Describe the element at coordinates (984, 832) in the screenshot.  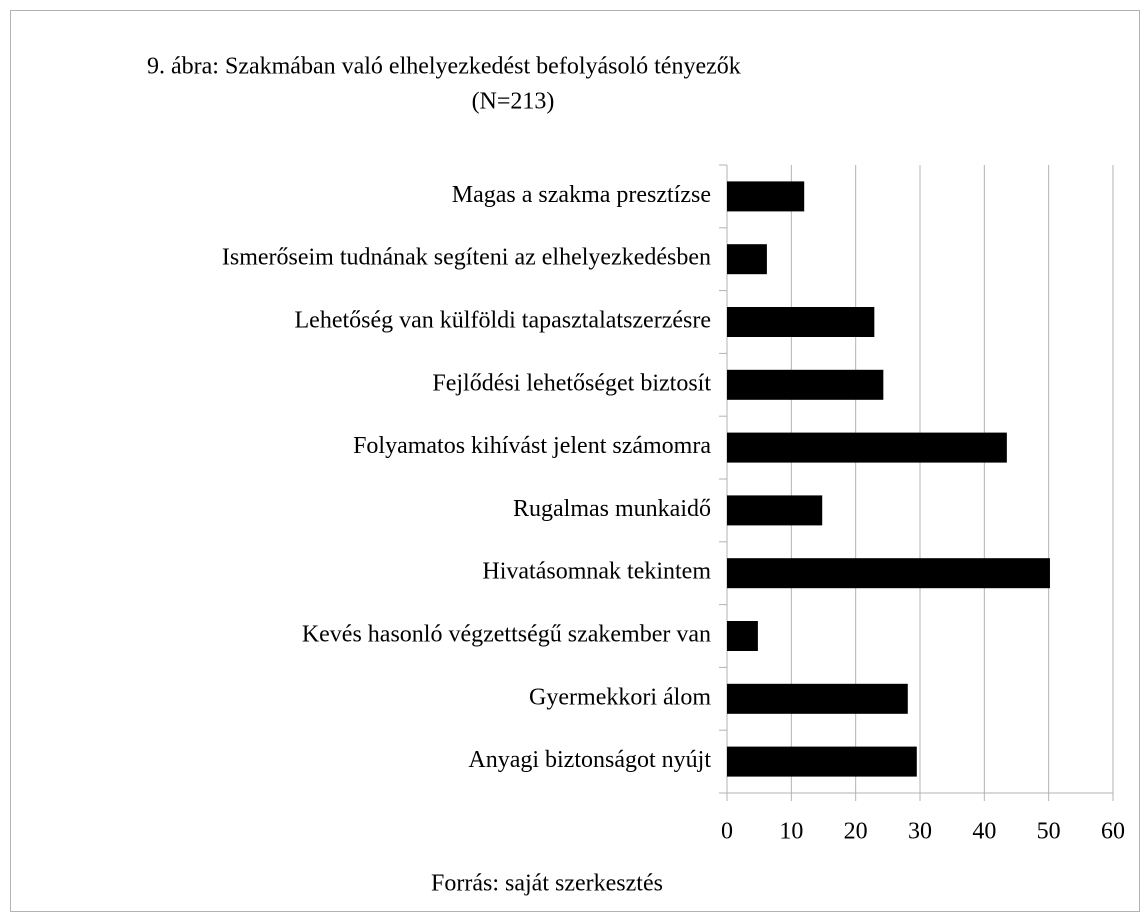
I see `x-tick-label: 40` at that location.